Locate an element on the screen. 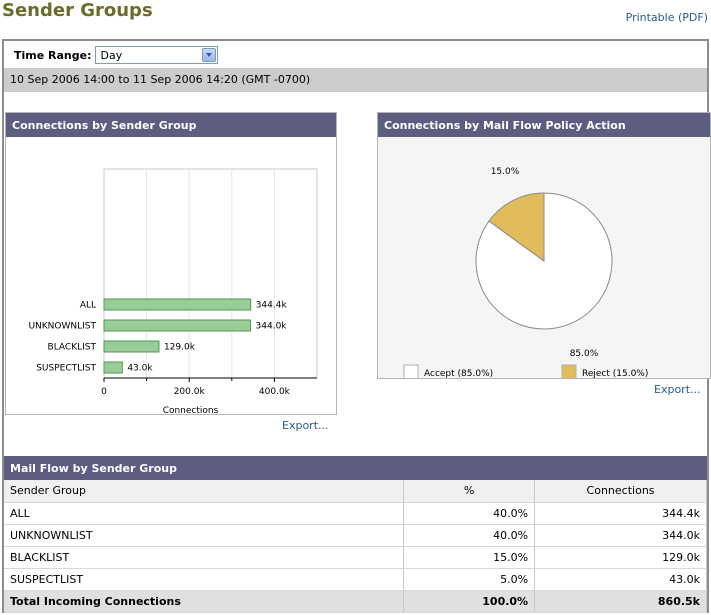  time-range-row: Time Range: Day is located at coordinates (116, 55).